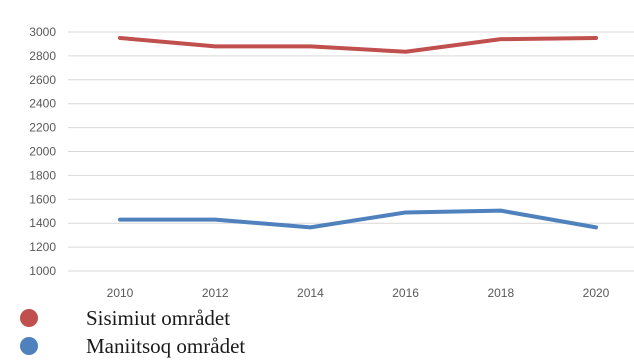 The image size is (634, 363). What do you see at coordinates (166, 345) in the screenshot?
I see `legend-label: Maniitsoq området` at bounding box center [166, 345].